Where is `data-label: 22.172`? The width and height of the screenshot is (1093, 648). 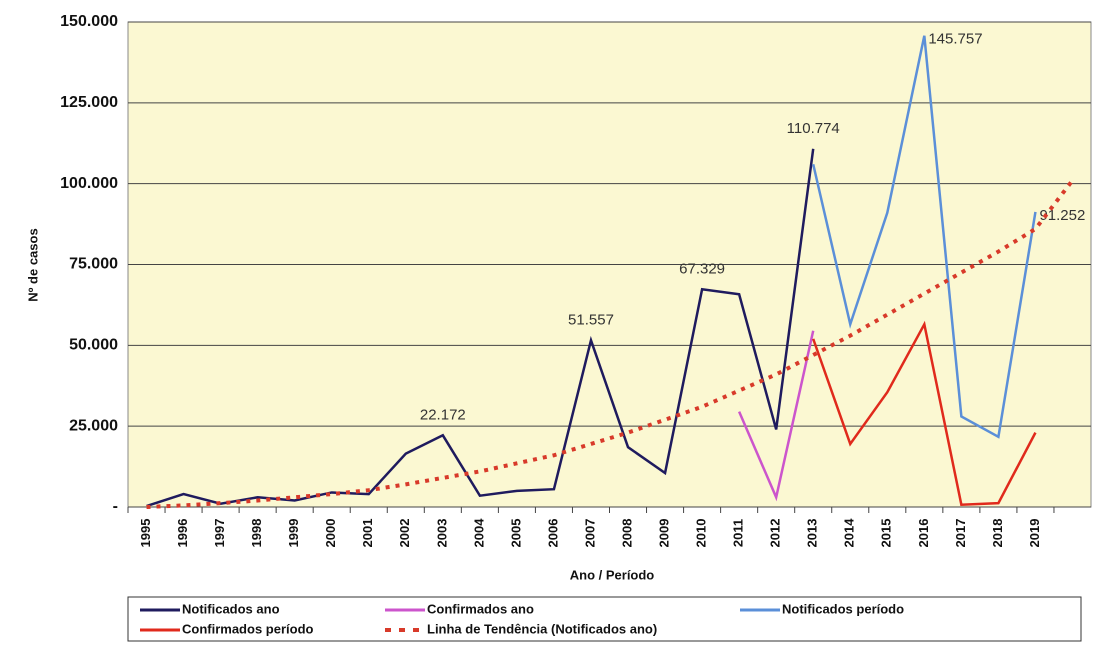
data-label: 22.172 is located at coordinates (443, 414).